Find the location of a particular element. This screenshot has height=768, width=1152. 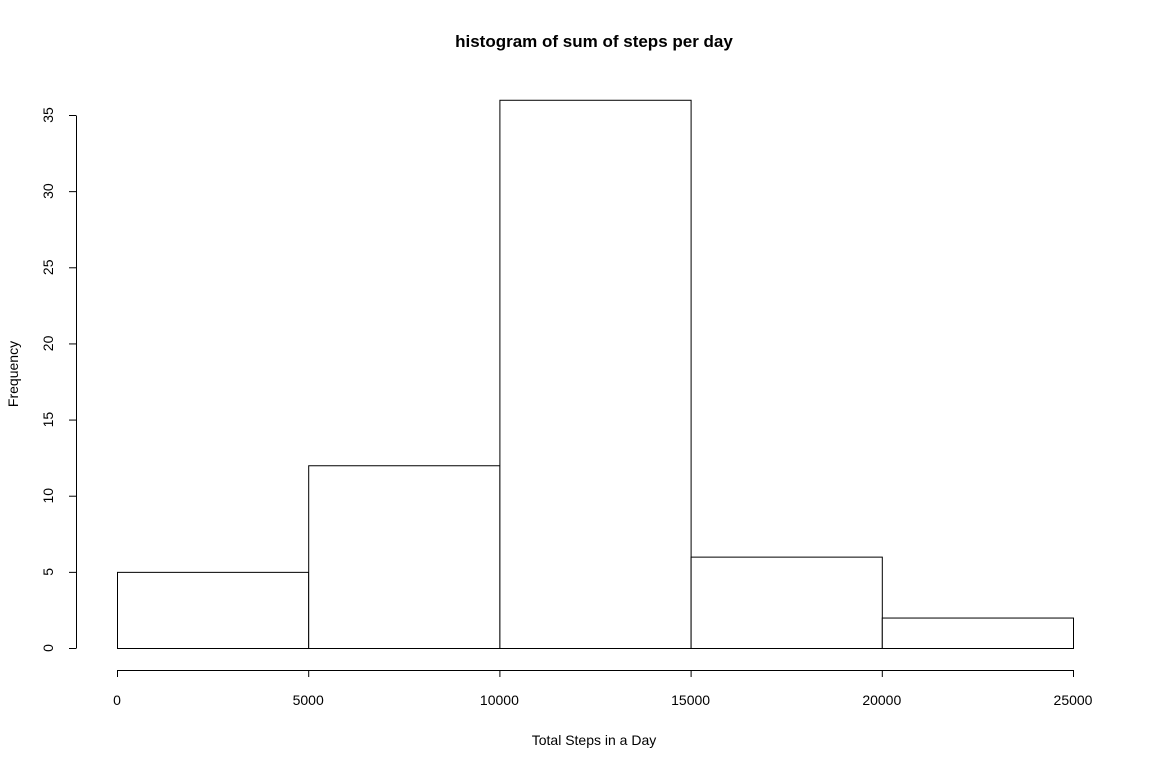

x-tick-label: 0 is located at coordinates (117, 700).